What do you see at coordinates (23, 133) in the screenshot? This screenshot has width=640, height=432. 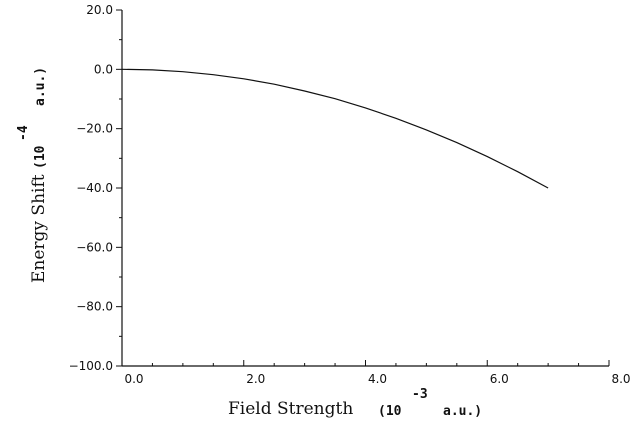 I see `y-axis-unit-exponent: -4` at bounding box center [23, 133].